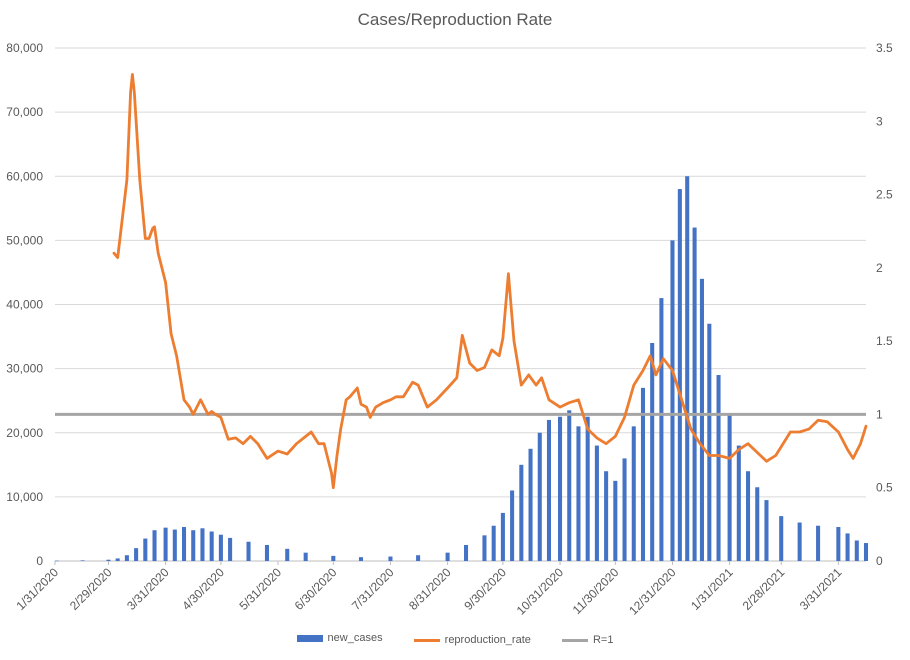 The height and width of the screenshot is (660, 910). I want to click on legend-swatch-r1, so click(574, 640).